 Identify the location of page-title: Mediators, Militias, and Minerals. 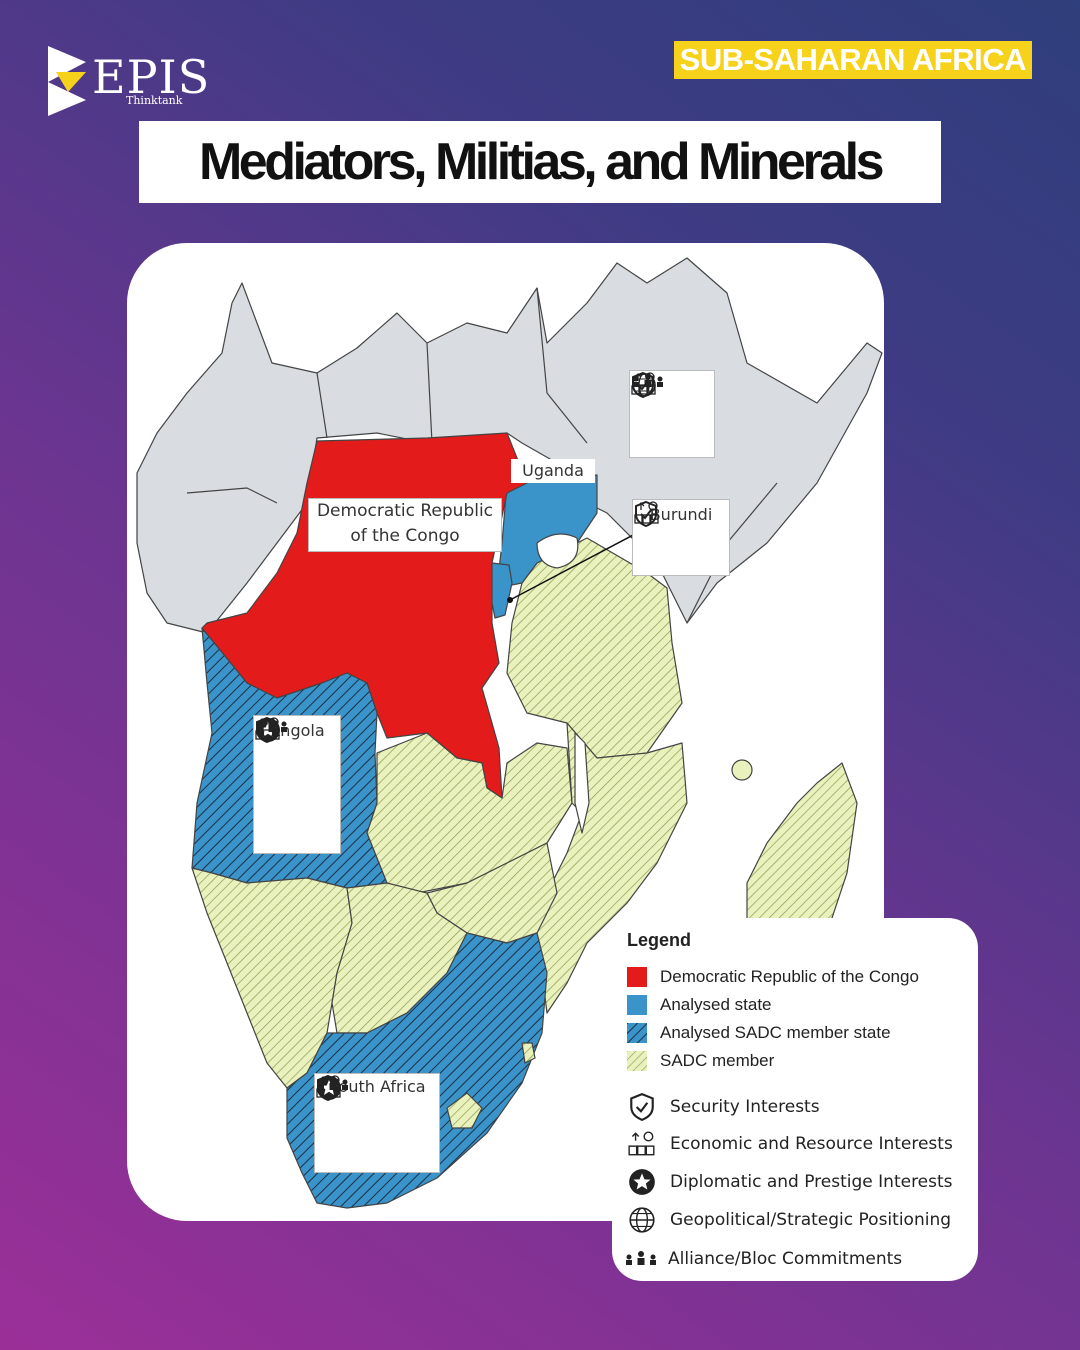
(541, 162).